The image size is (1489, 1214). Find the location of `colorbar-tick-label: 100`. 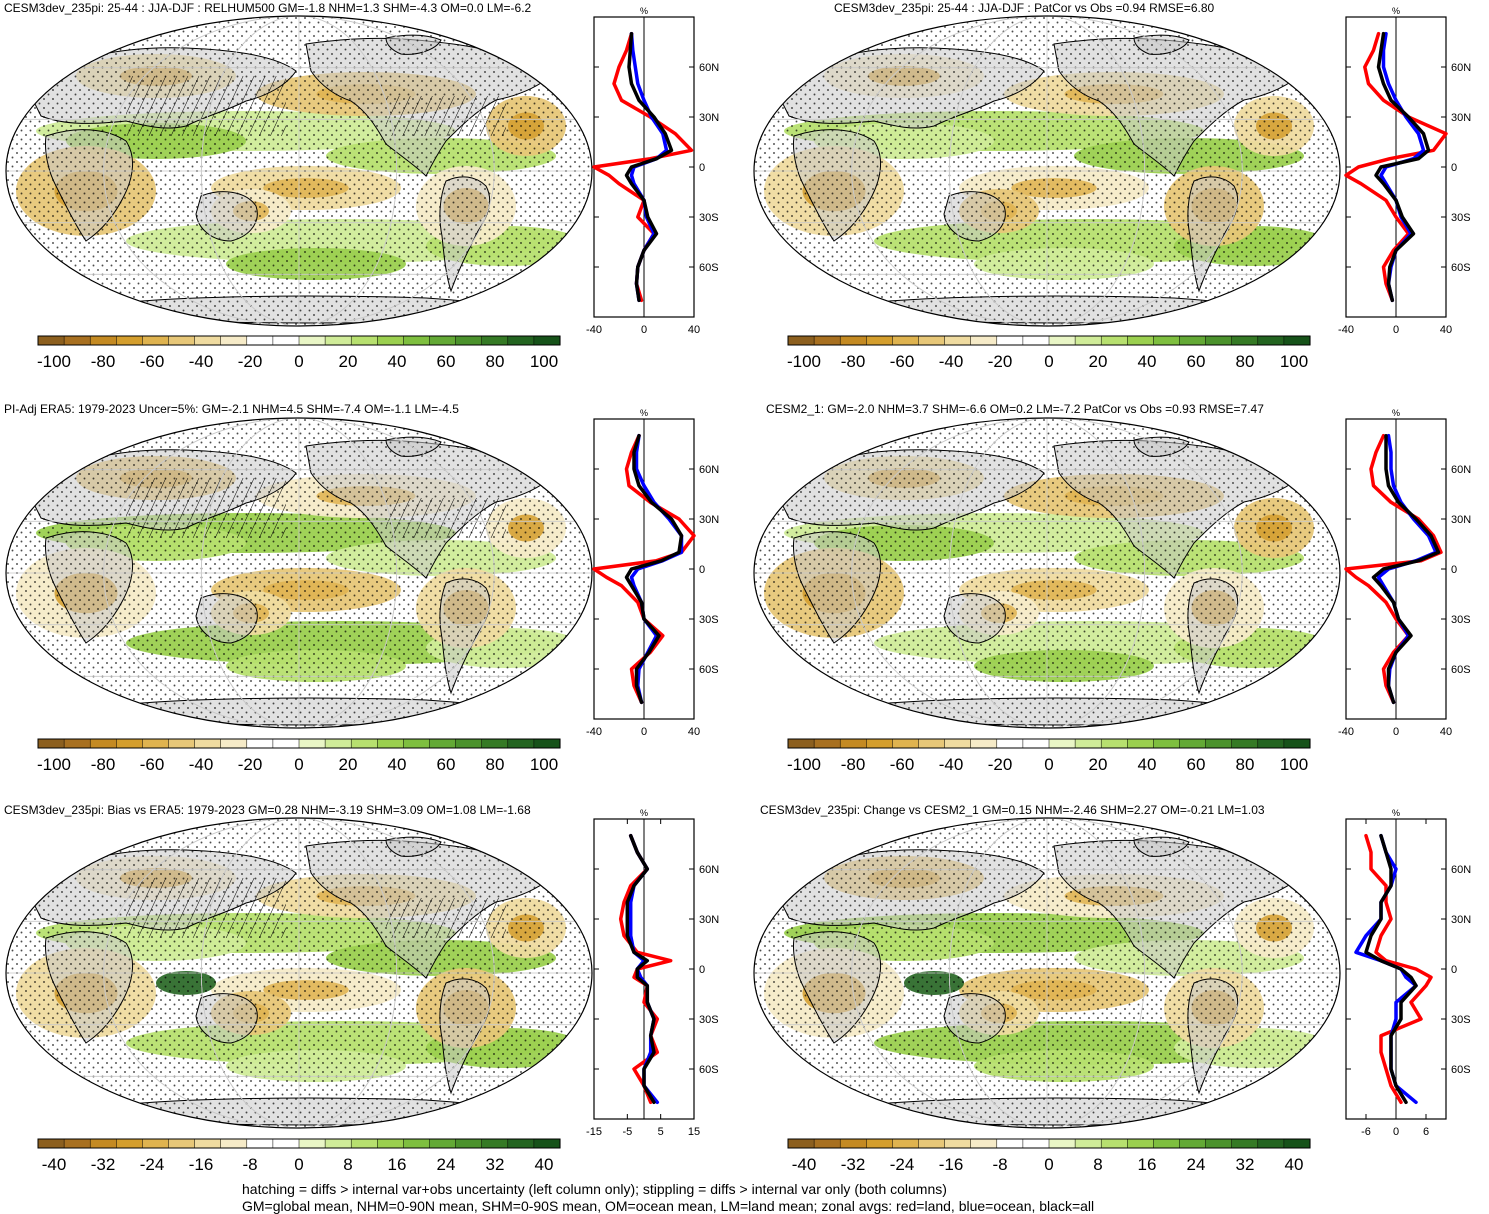

colorbar-tick-label: 100 is located at coordinates (544, 361).